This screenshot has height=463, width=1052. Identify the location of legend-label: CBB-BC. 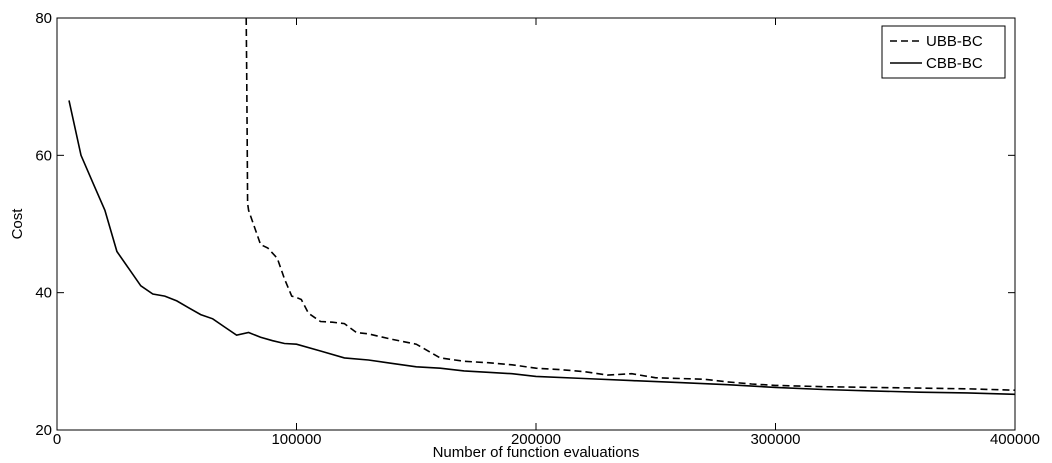
(954, 63).